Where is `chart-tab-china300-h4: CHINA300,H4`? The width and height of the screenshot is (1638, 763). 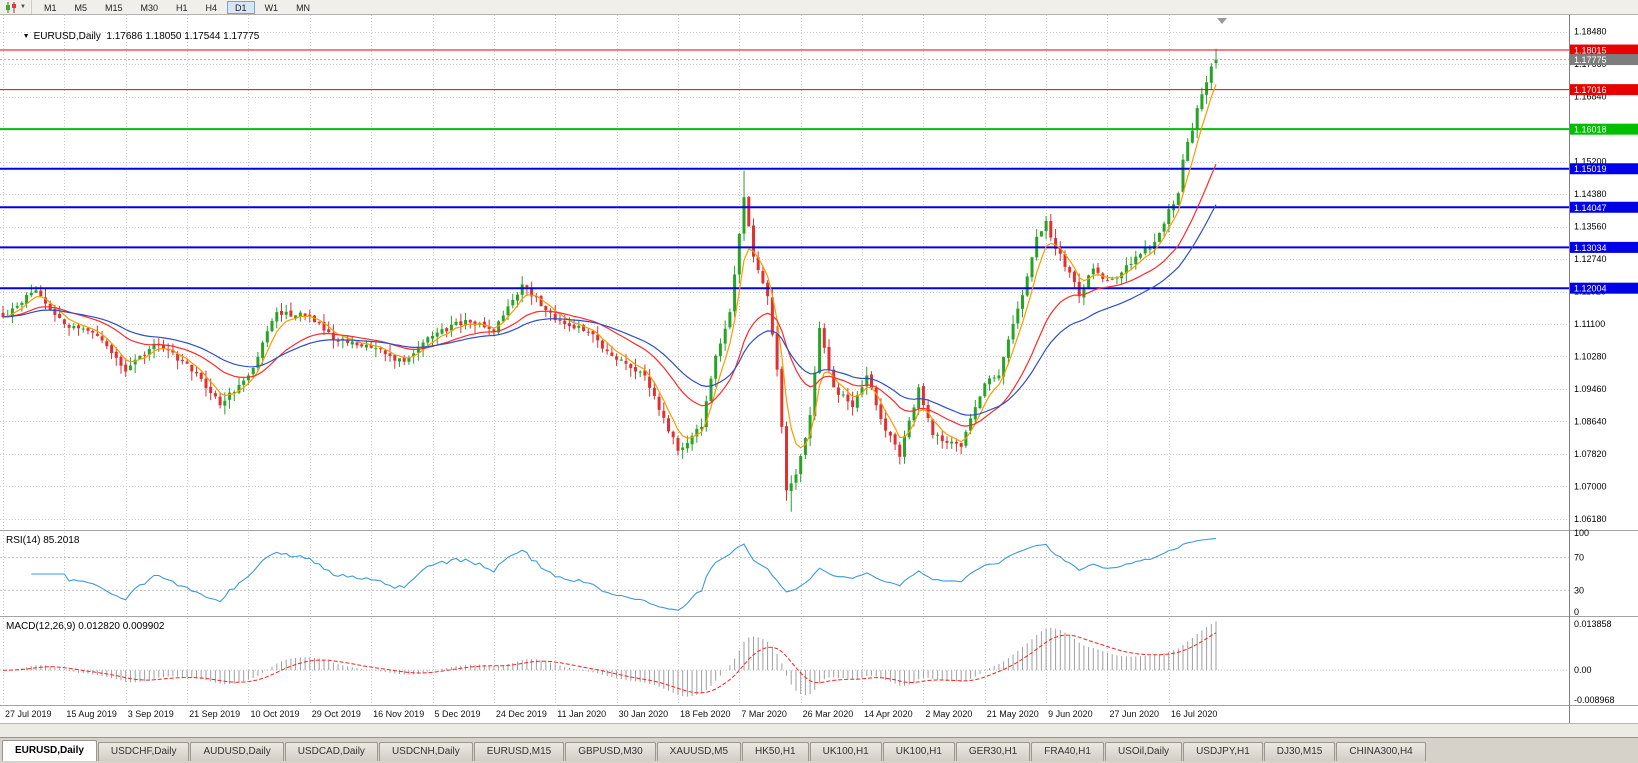 chart-tab-china300-h4: CHINA300,H4 is located at coordinates (1381, 751).